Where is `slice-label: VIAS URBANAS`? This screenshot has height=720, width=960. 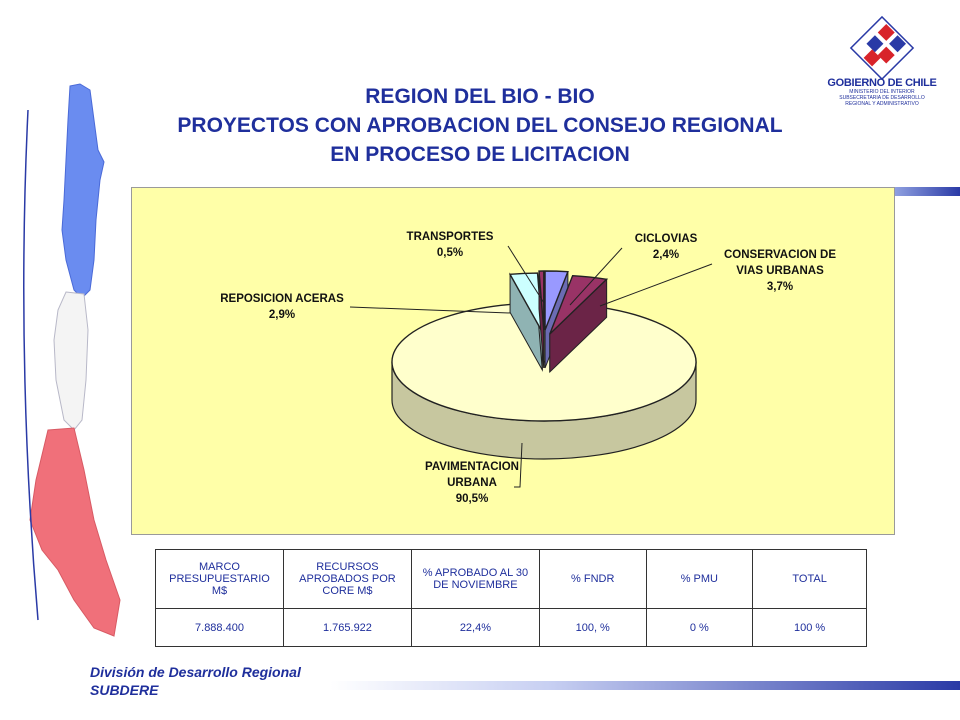
slice-label: VIAS URBANAS is located at coordinates (780, 271).